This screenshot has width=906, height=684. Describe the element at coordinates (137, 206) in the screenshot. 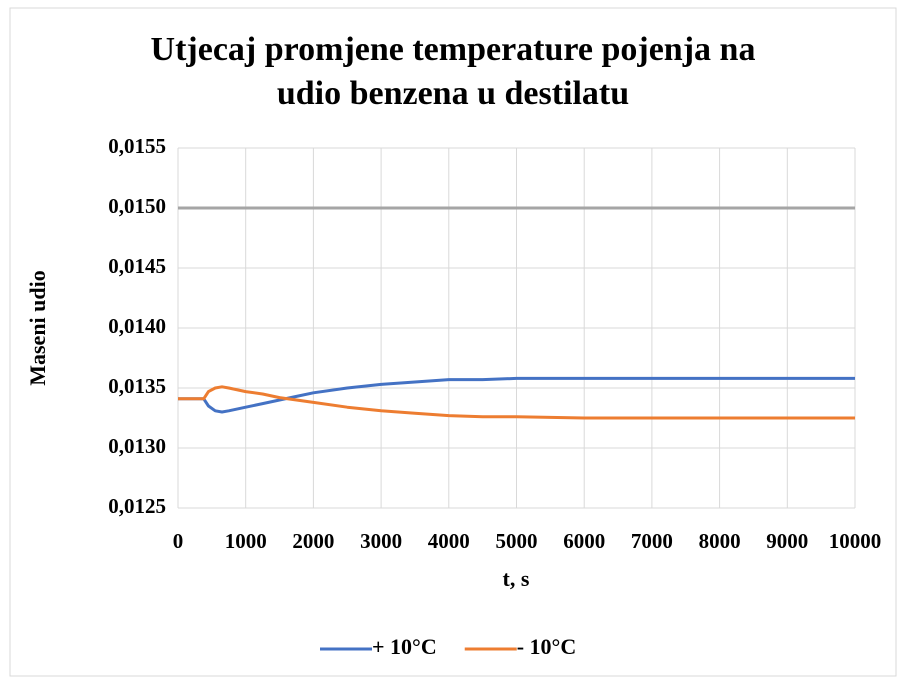

I see `y-tick-label: 0,0150` at that location.